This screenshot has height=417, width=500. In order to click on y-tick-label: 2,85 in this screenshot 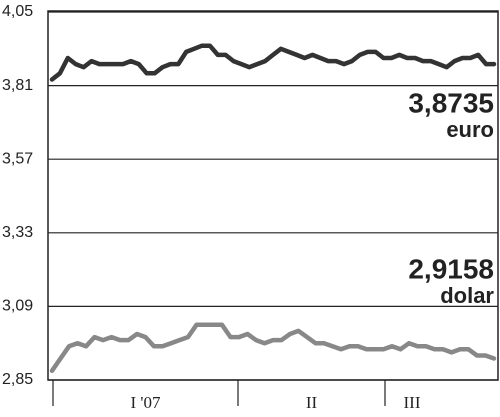, I will do `click(17, 379)`.